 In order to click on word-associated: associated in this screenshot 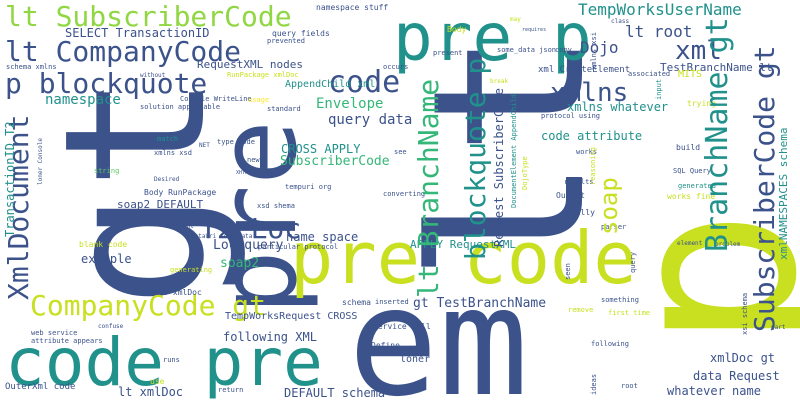, I will do `click(649, 74)`.